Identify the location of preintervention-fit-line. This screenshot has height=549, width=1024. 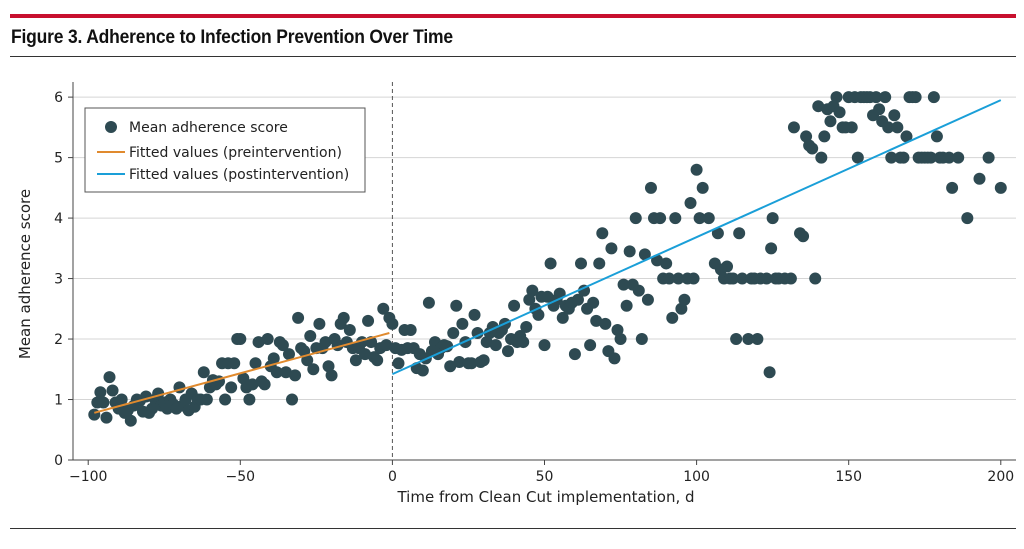
(242, 373).